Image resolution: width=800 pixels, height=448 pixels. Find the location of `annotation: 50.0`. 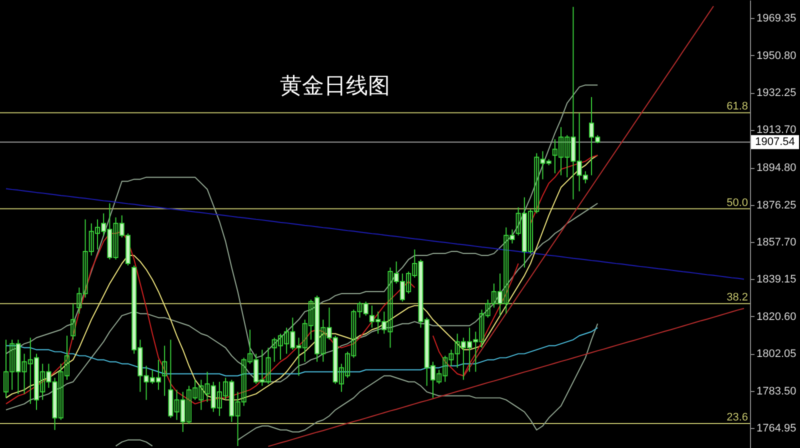

annotation: 50.0 is located at coordinates (737, 202).